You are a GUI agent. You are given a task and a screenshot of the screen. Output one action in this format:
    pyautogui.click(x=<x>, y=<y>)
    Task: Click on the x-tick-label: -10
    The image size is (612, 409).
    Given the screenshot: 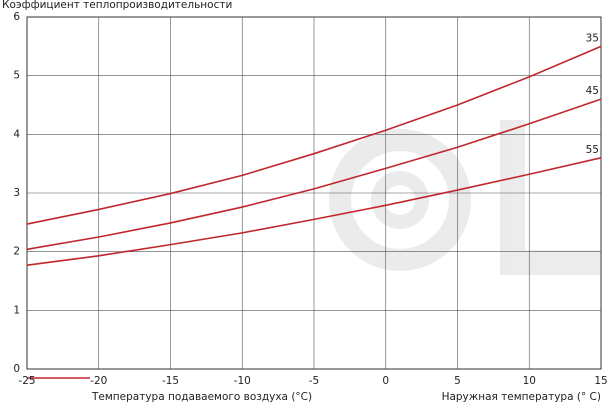 What is the action you would take?
    pyautogui.click(x=242, y=381)
    